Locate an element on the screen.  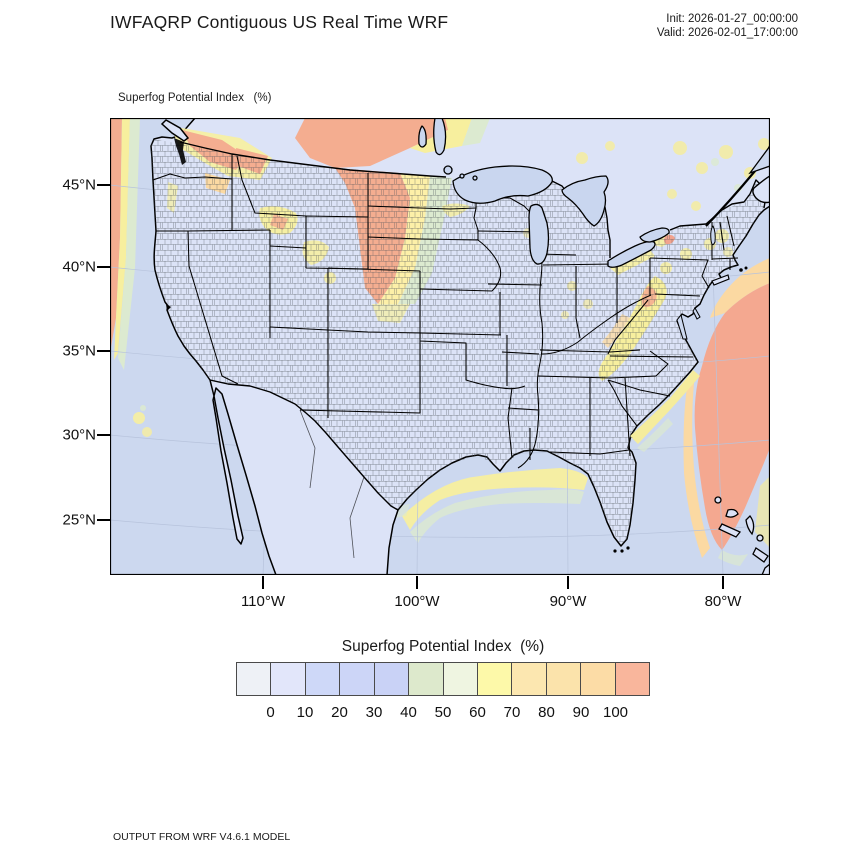
lon-tick-label: 100°W is located at coordinates (417, 601).